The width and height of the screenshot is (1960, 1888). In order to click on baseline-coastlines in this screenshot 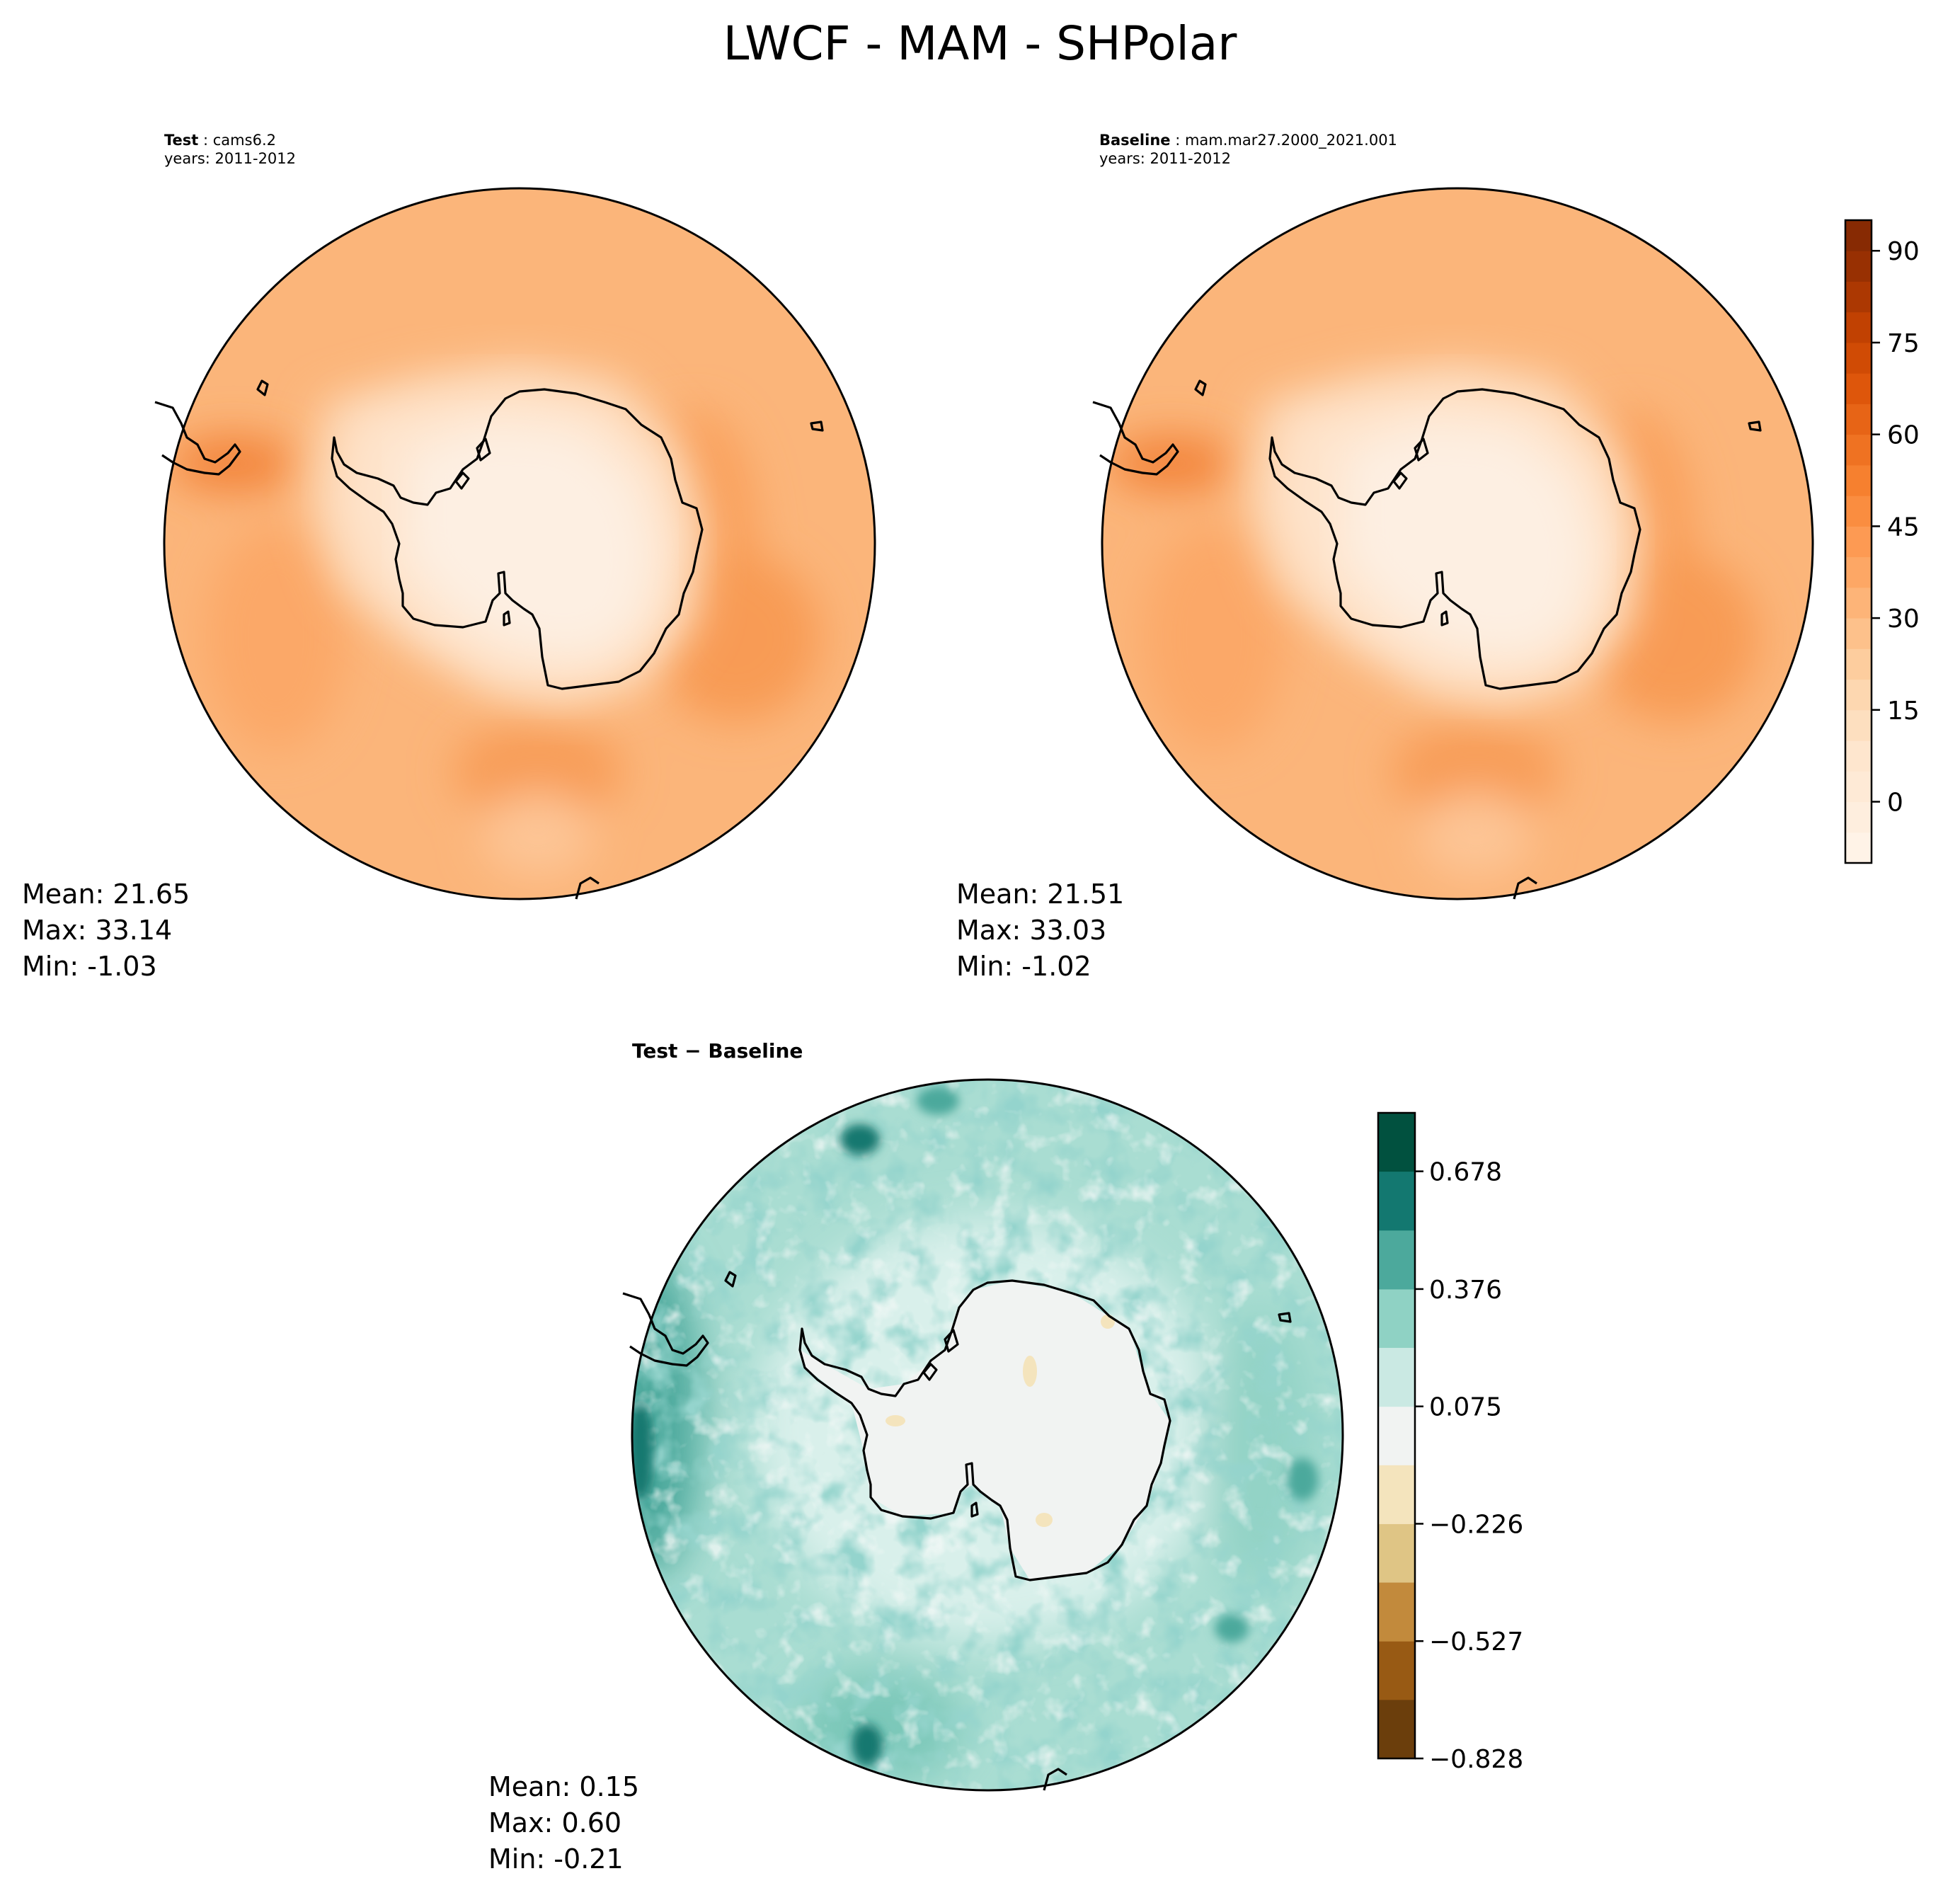, I will do `click(1427, 640)`.